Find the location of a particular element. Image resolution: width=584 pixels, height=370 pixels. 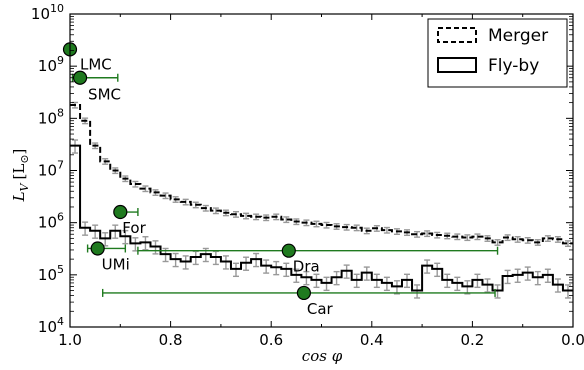

y-tick-label: 10⁶ is located at coordinates (51, 221).